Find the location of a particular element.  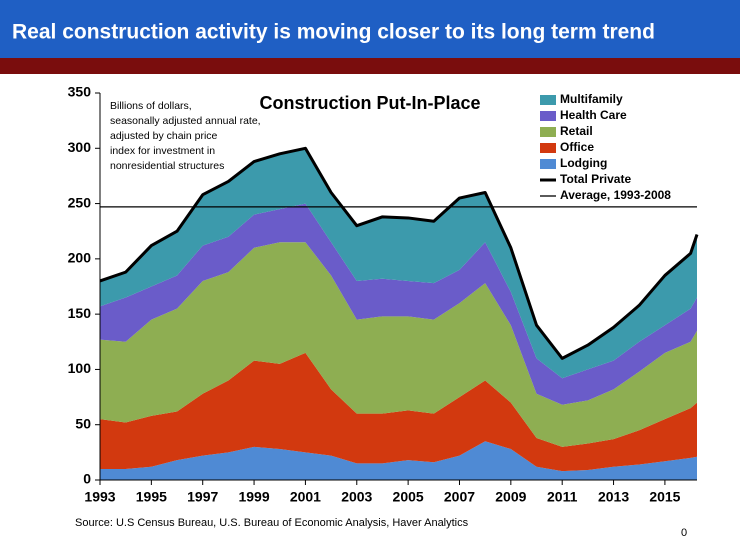

x-tick-label: 2007 is located at coordinates (459, 497).